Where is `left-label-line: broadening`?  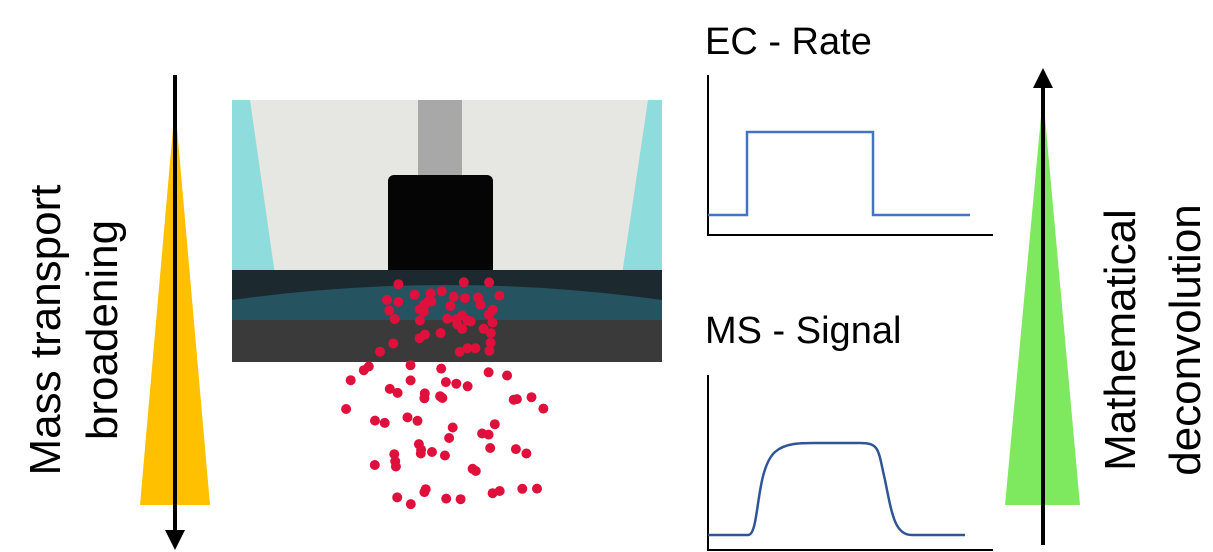
left-label-line: broadening is located at coordinates (102, 330).